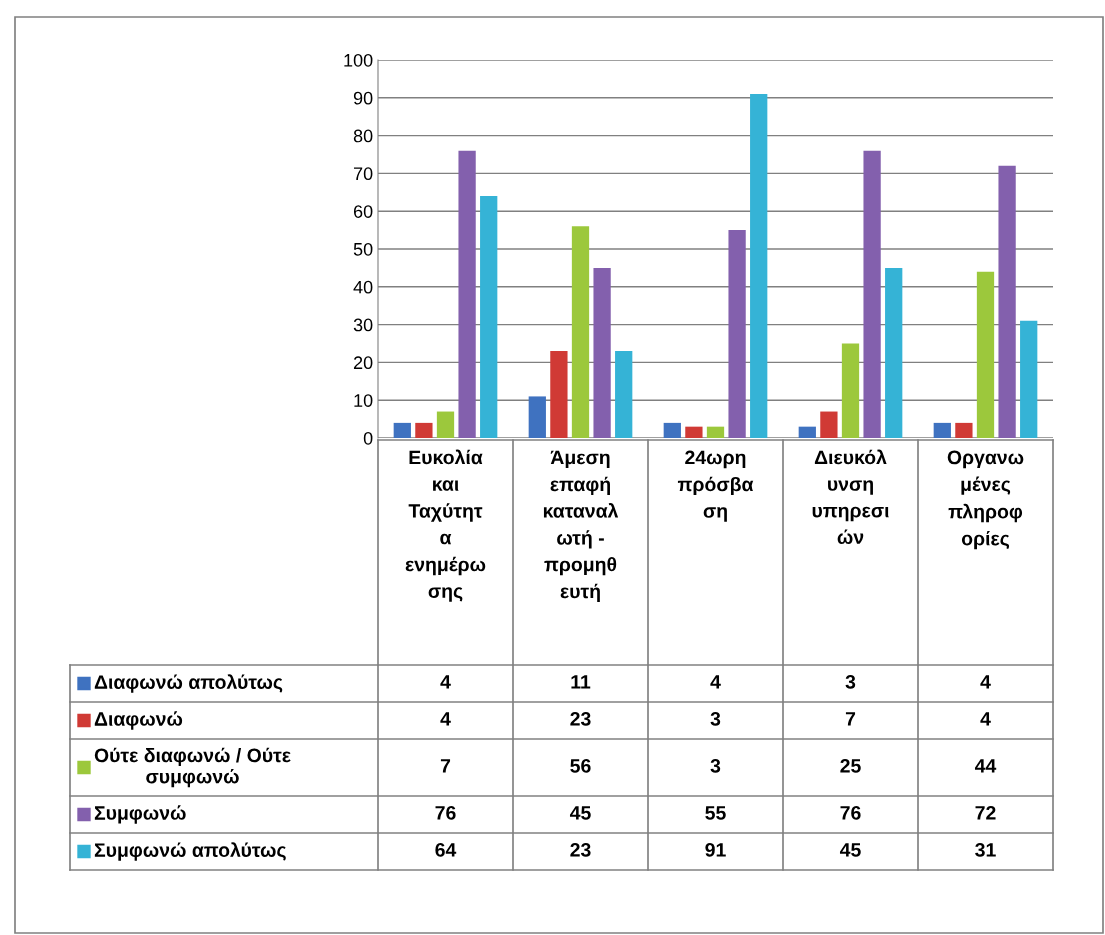  Describe the element at coordinates (850, 497) in the screenshot. I see `x-tick-label: Διευκόλ υνση υπηρεσι ών` at that location.